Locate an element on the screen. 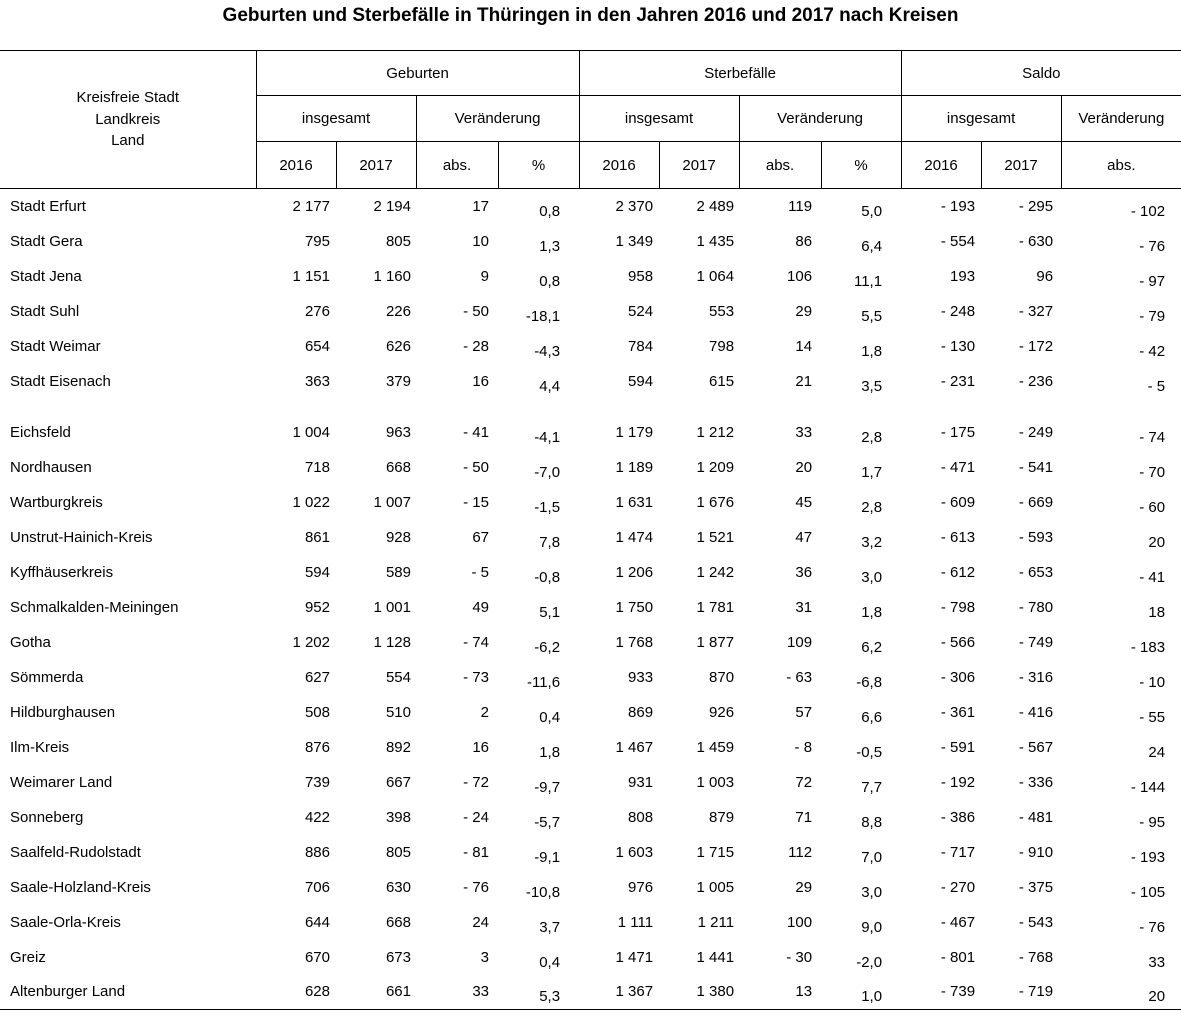  value-text: - 749 is located at coordinates (1036, 642).